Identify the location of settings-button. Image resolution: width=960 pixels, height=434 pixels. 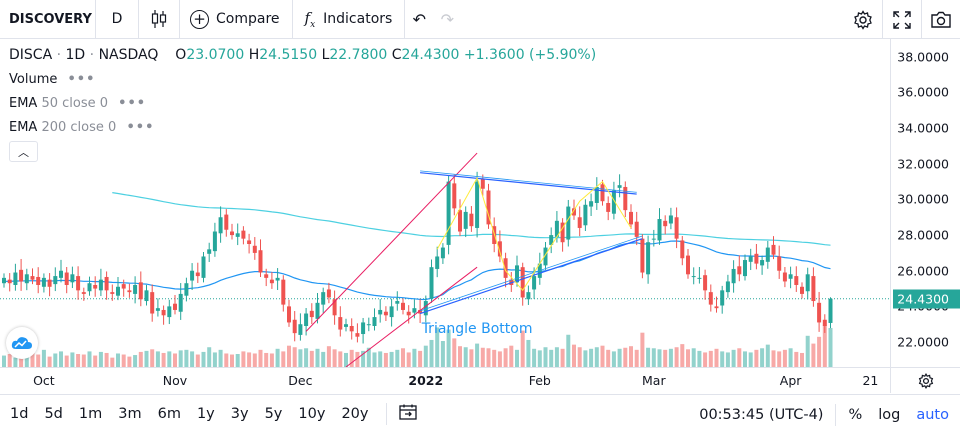
(863, 19).